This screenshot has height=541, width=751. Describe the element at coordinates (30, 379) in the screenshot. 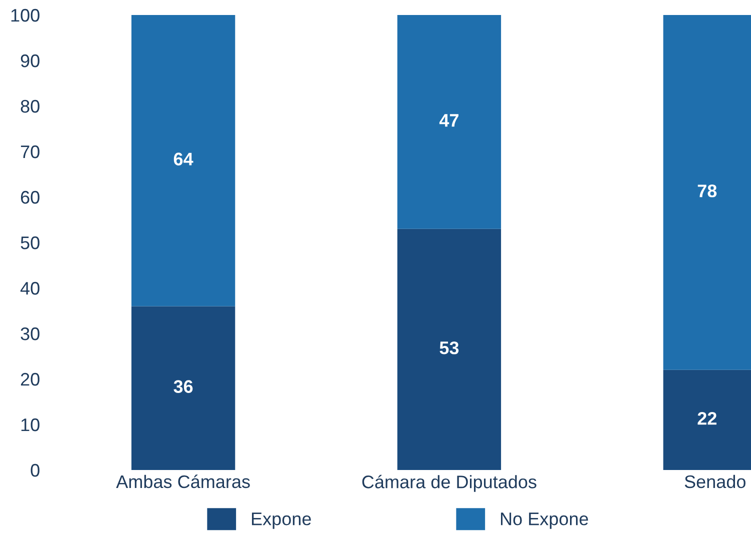

I see `y-tick-label: 20` at that location.